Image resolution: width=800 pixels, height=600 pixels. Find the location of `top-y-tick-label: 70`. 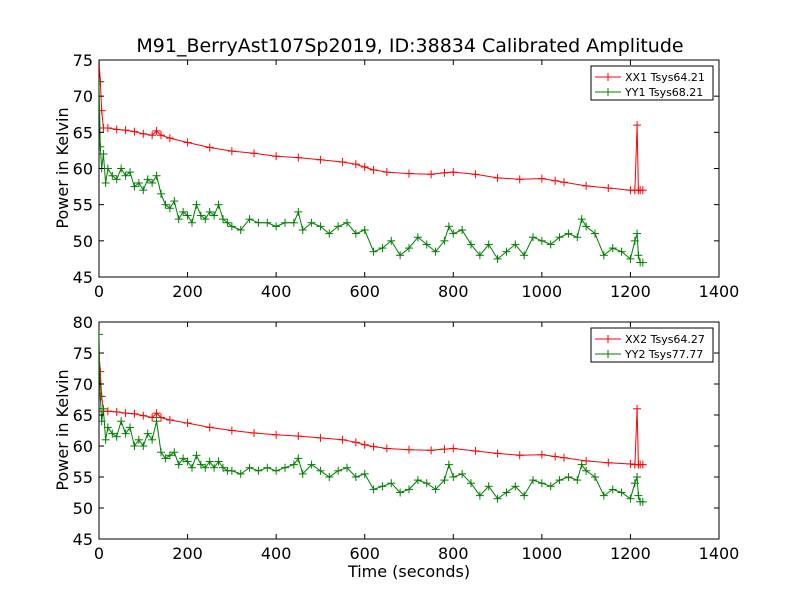

top-y-tick-label: 70 is located at coordinates (83, 96).